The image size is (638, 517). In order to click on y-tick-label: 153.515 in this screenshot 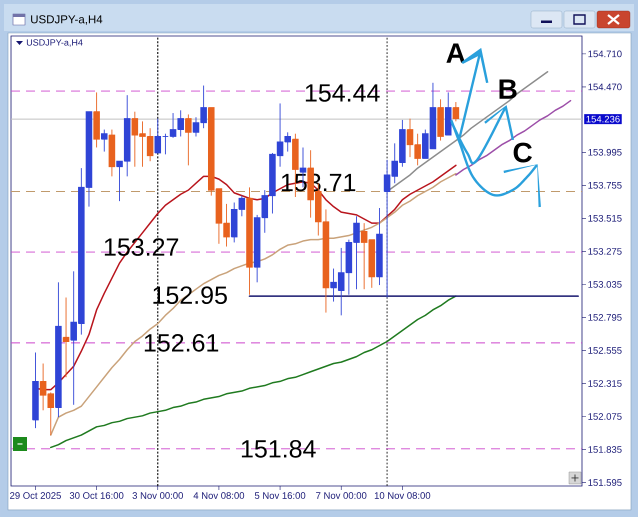, I will do `click(605, 218)`.